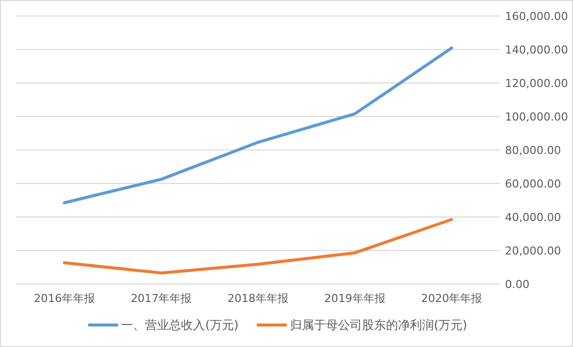 The image size is (573, 347). I want to click on x-tick-label: 2019年年报, so click(355, 298).